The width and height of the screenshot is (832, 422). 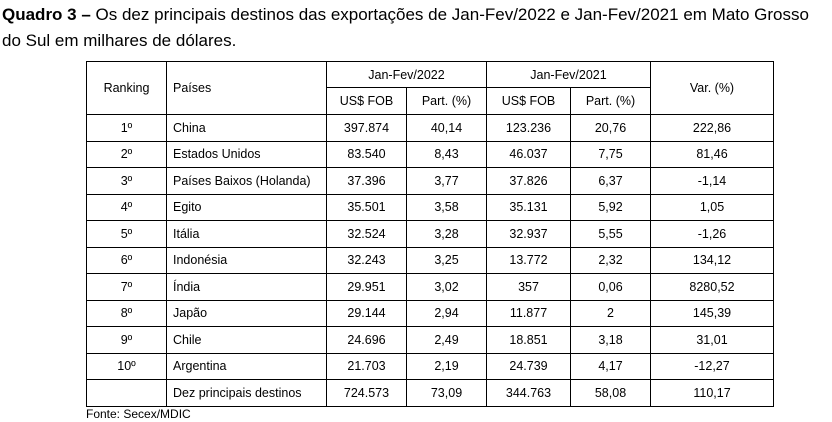 What do you see at coordinates (528, 260) in the screenshot?
I see `cell-usd-2021: 13.772` at bounding box center [528, 260].